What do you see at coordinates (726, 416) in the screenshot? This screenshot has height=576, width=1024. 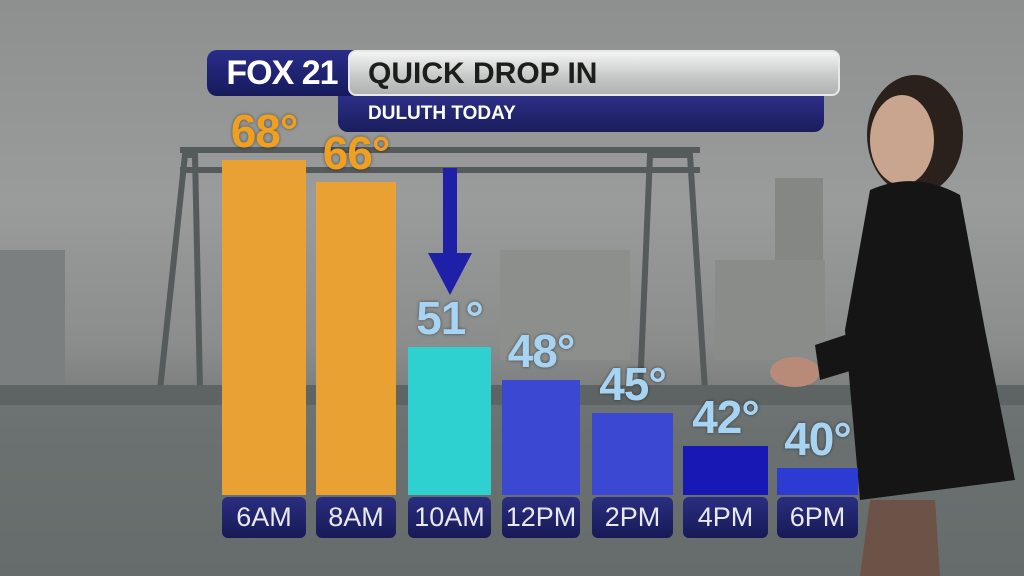 I see `value-label: 42°` at bounding box center [726, 416].